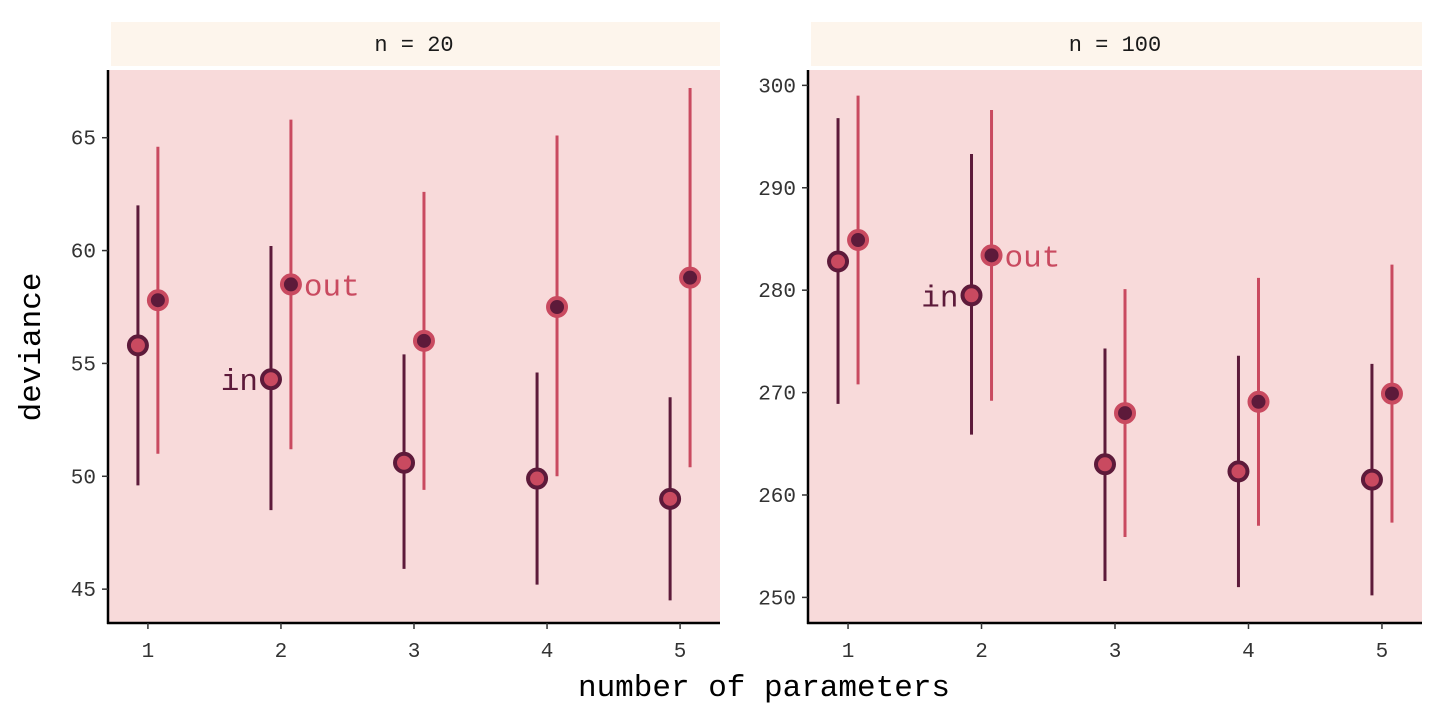 This screenshot has height=720, width=1440. What do you see at coordinates (148, 652) in the screenshot?
I see `facet-1-x-tick-label: 1` at bounding box center [148, 652].